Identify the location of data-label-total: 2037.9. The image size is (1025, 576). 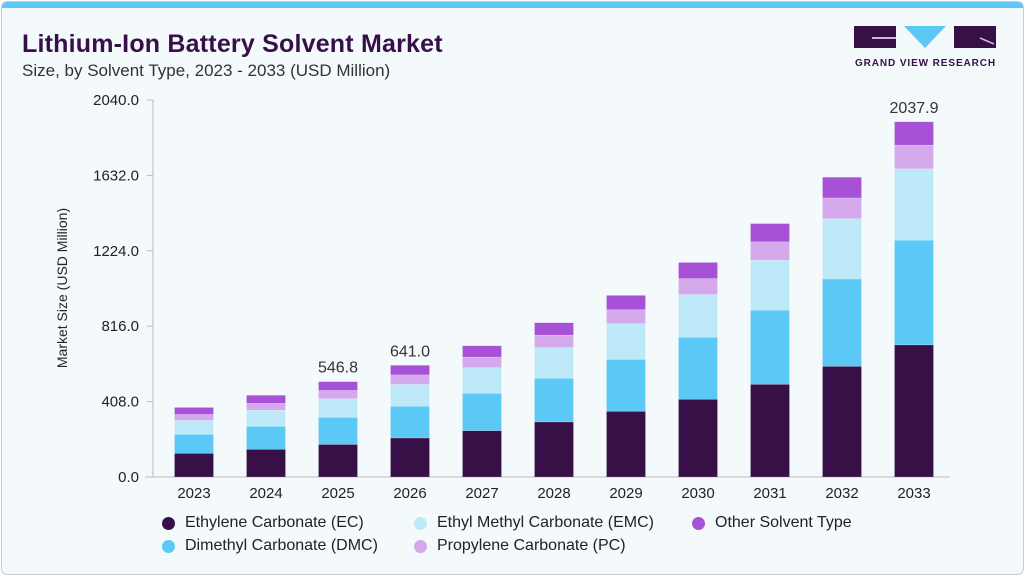
(914, 108).